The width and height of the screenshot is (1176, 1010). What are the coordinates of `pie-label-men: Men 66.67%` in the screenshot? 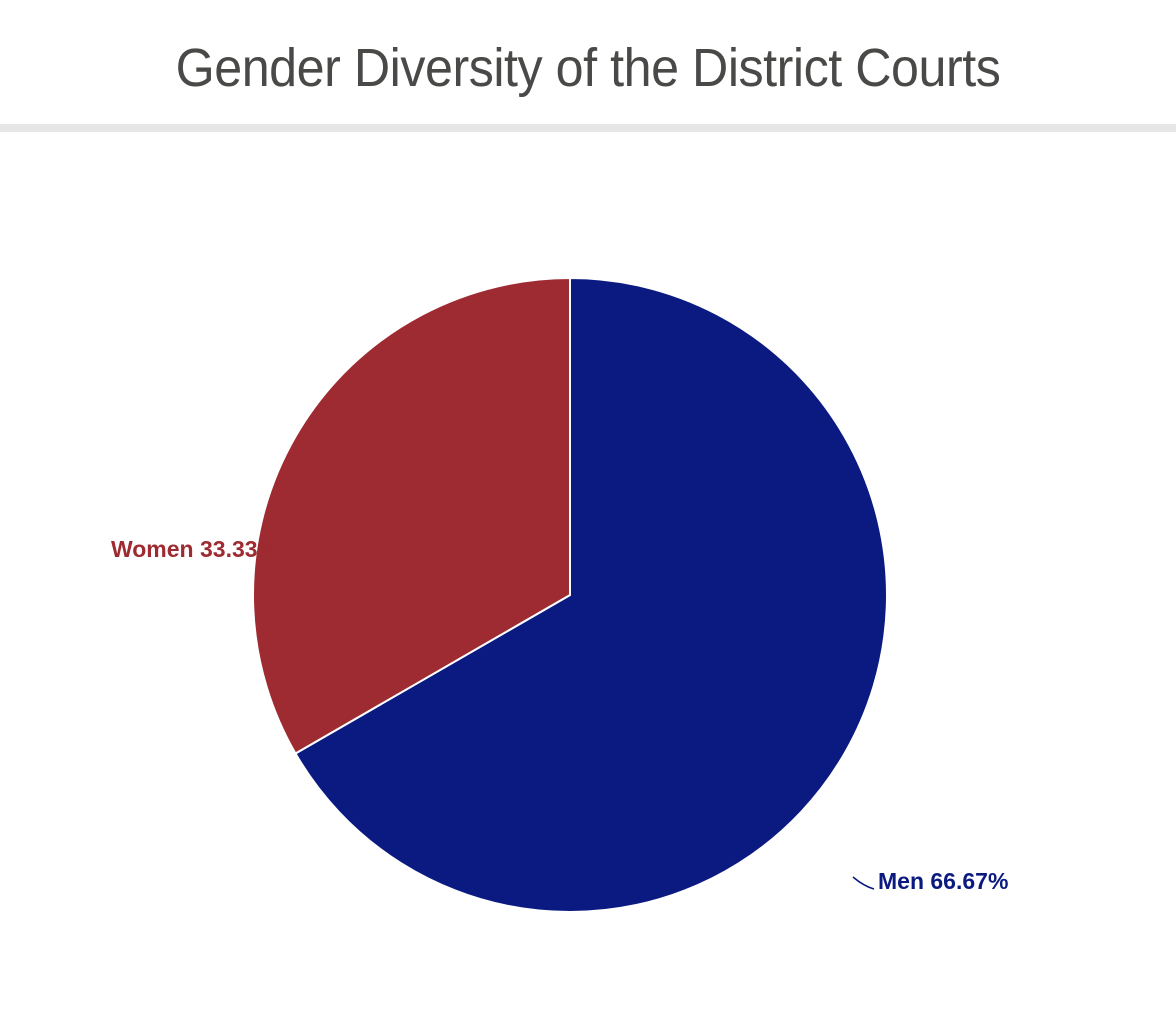 It's located at (943, 881).